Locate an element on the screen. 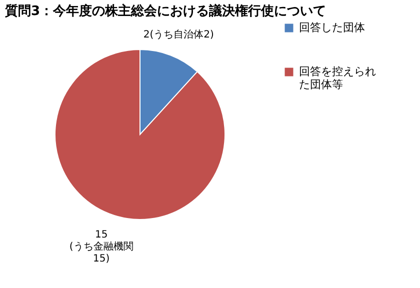 This screenshot has width=420, height=288. legend-label: 回答した団体 is located at coordinates (332, 27).